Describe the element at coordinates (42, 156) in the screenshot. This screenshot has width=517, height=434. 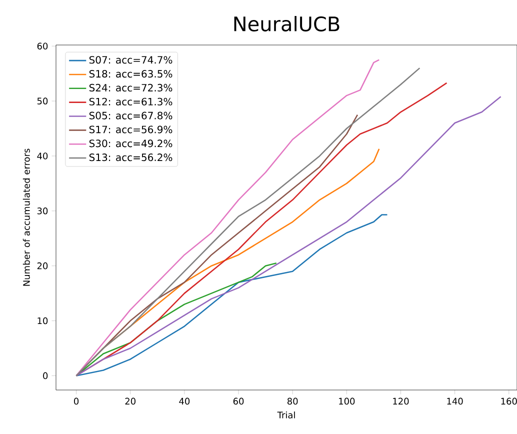
I see `y-tick-label: 40` at that location.